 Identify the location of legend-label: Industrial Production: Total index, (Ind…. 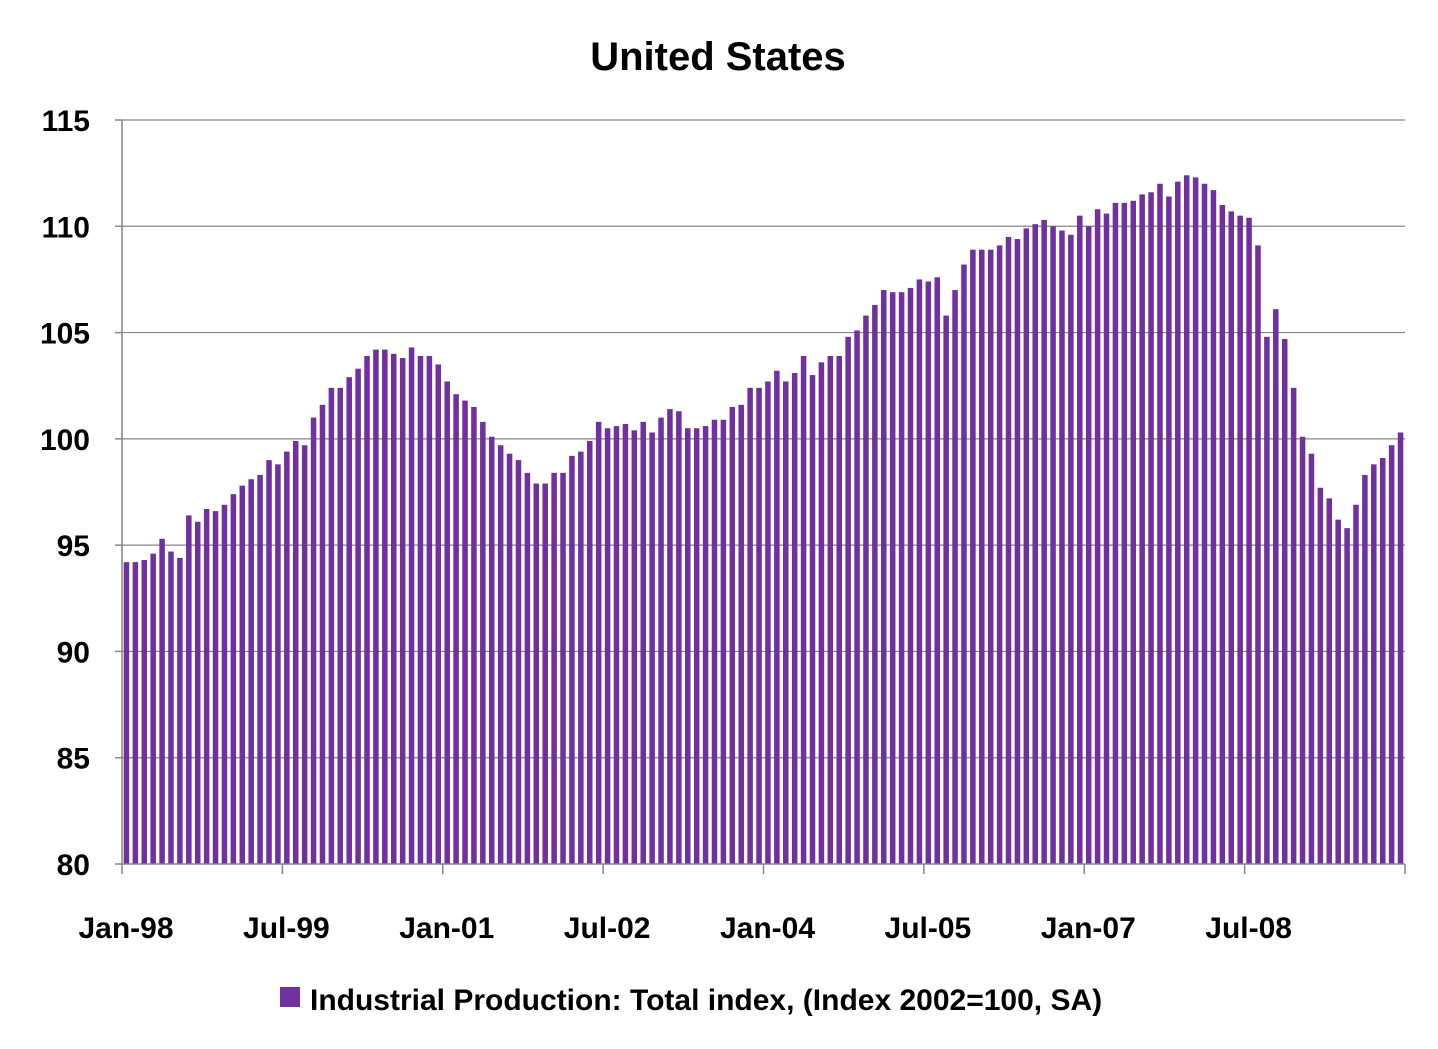
(706, 1000).